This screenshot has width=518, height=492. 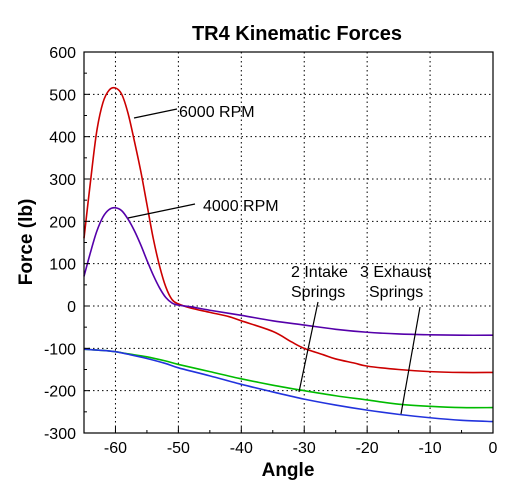 What do you see at coordinates (62, 53) in the screenshot?
I see `y-tick-label: 600` at bounding box center [62, 53].